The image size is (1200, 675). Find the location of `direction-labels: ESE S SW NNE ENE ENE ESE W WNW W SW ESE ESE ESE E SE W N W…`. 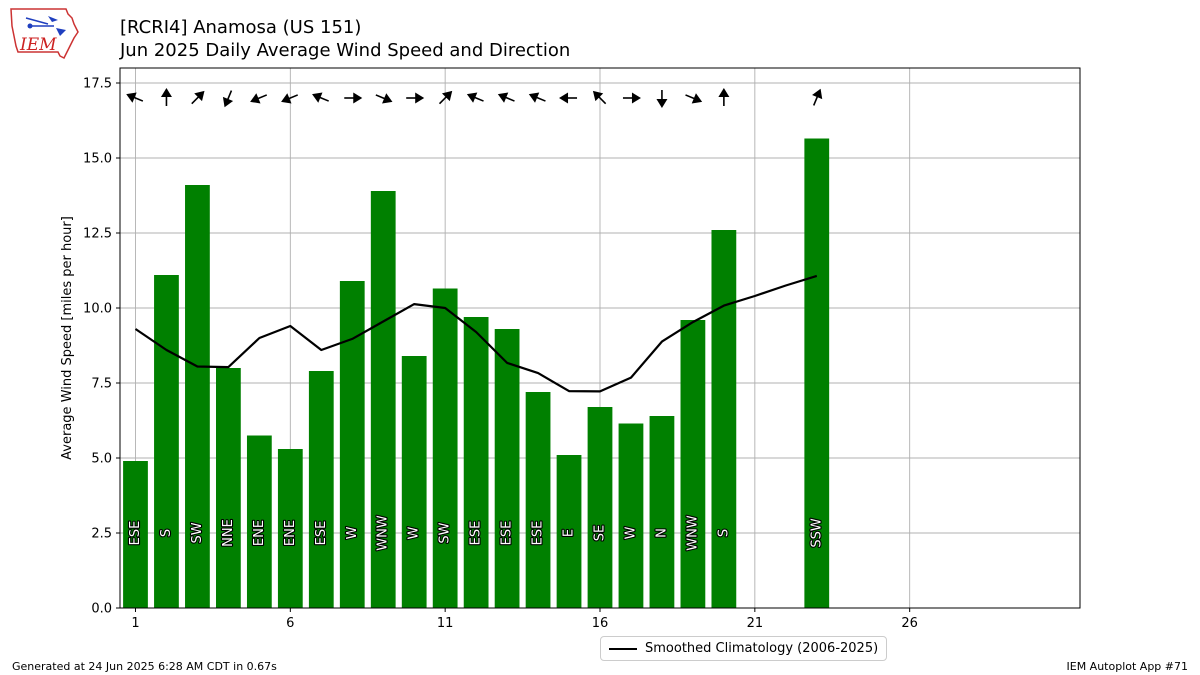

direction-labels: ESE S SW NNE ENE ENE ESE W WNW W SW ESE ESE ESE E SE W N W… is located at coordinates (476, 533).